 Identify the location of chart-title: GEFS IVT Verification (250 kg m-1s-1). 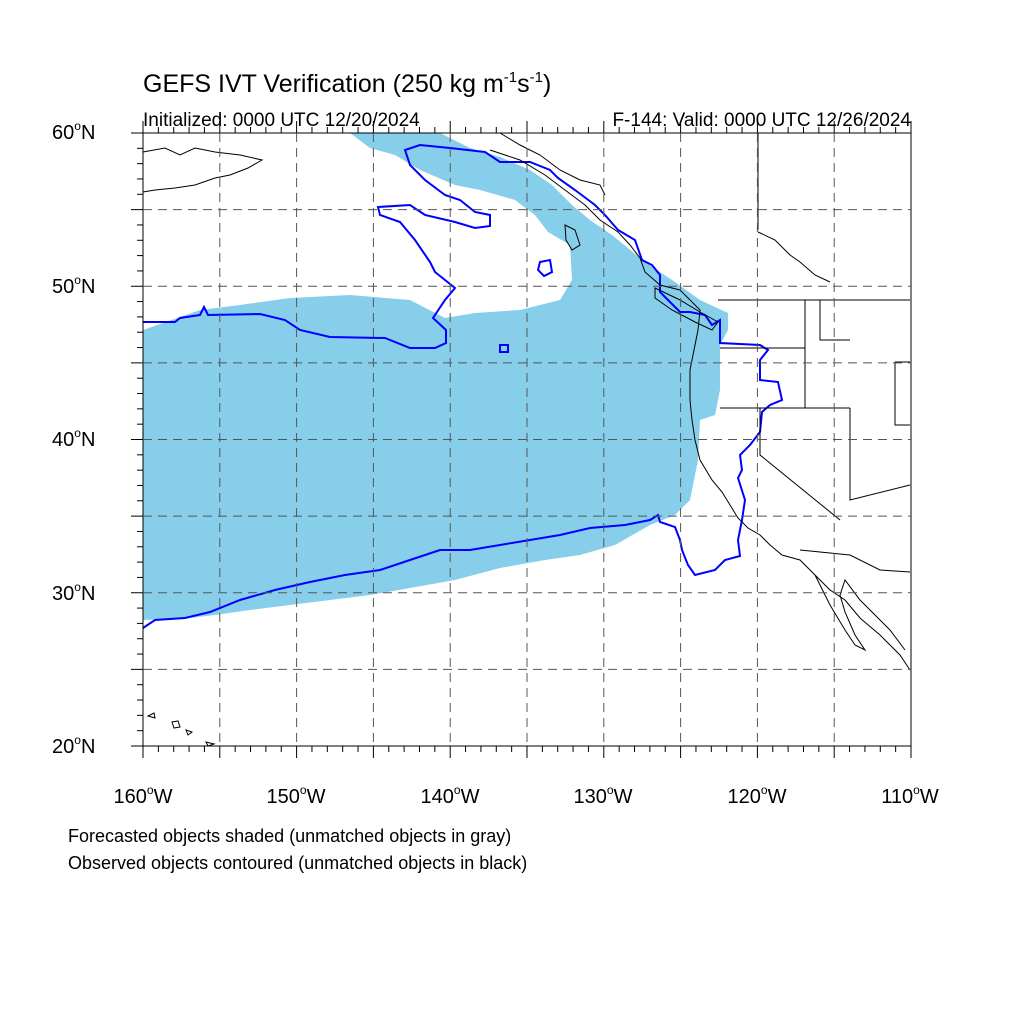
(347, 83).